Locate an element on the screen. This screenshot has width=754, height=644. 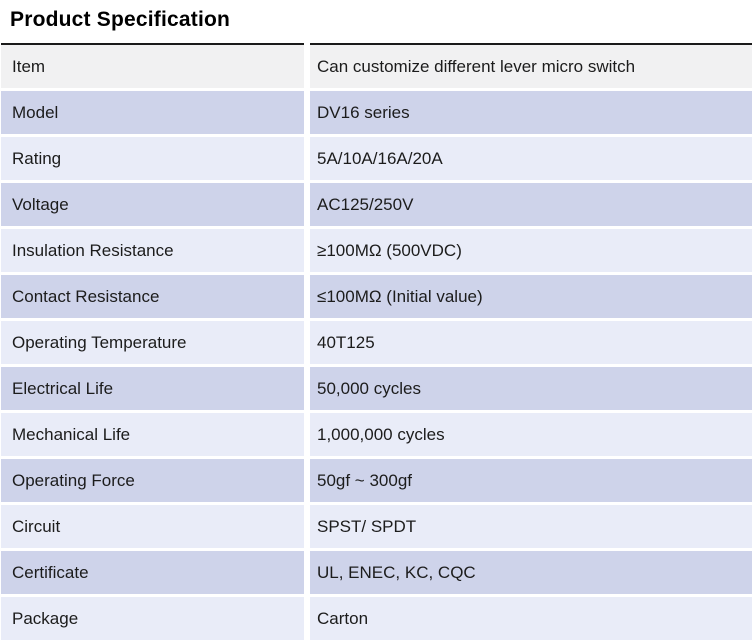
table-row: Package Carton is located at coordinates (376, 619).